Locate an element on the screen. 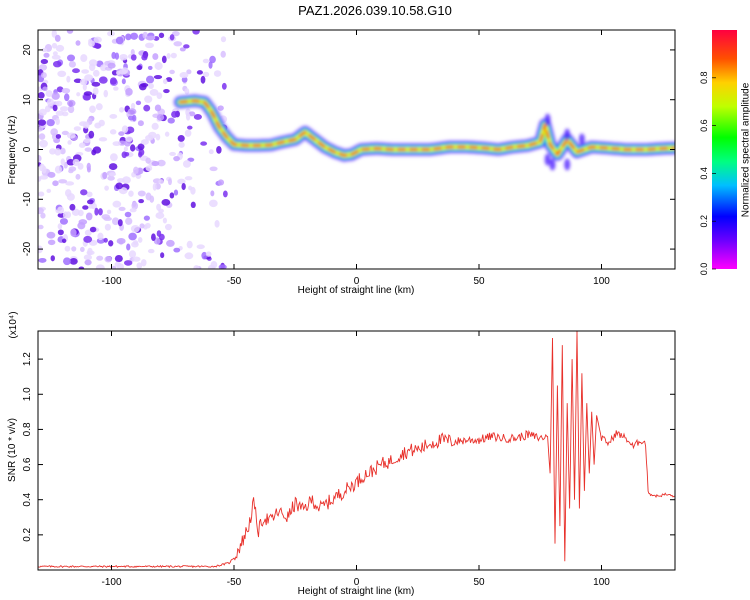 This screenshot has width=750, height=600. colorbar-label: Normalized spectral amplitude is located at coordinates (745, 149).